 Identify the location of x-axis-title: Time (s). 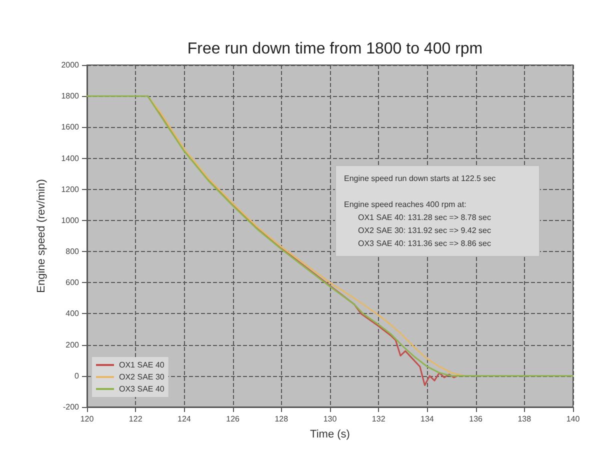
(330, 434).